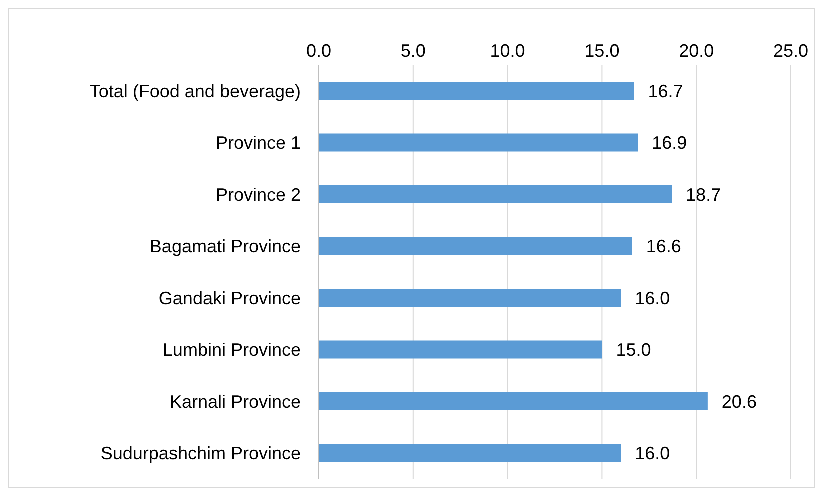 This screenshot has width=822, height=494. What do you see at coordinates (666, 91) in the screenshot?
I see `data-label: 16.7` at bounding box center [666, 91].